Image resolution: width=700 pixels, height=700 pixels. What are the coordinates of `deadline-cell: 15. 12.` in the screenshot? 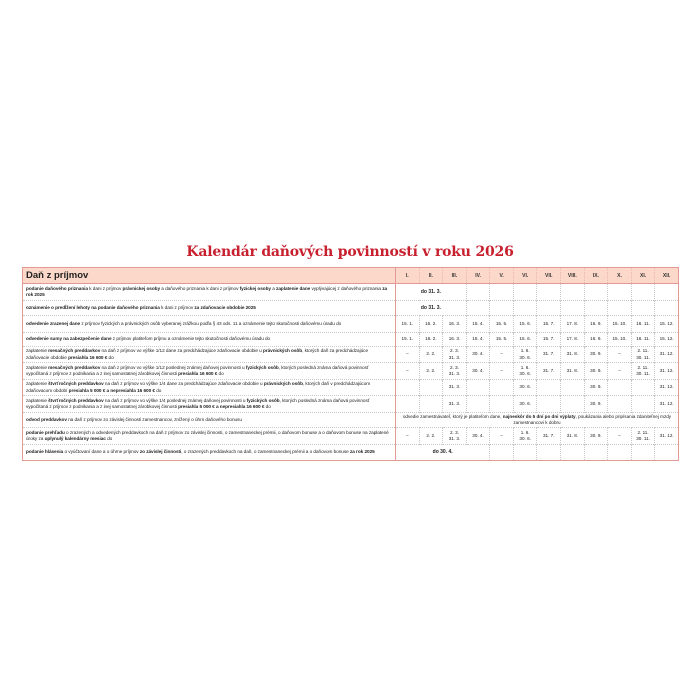 It's located at (666, 339).